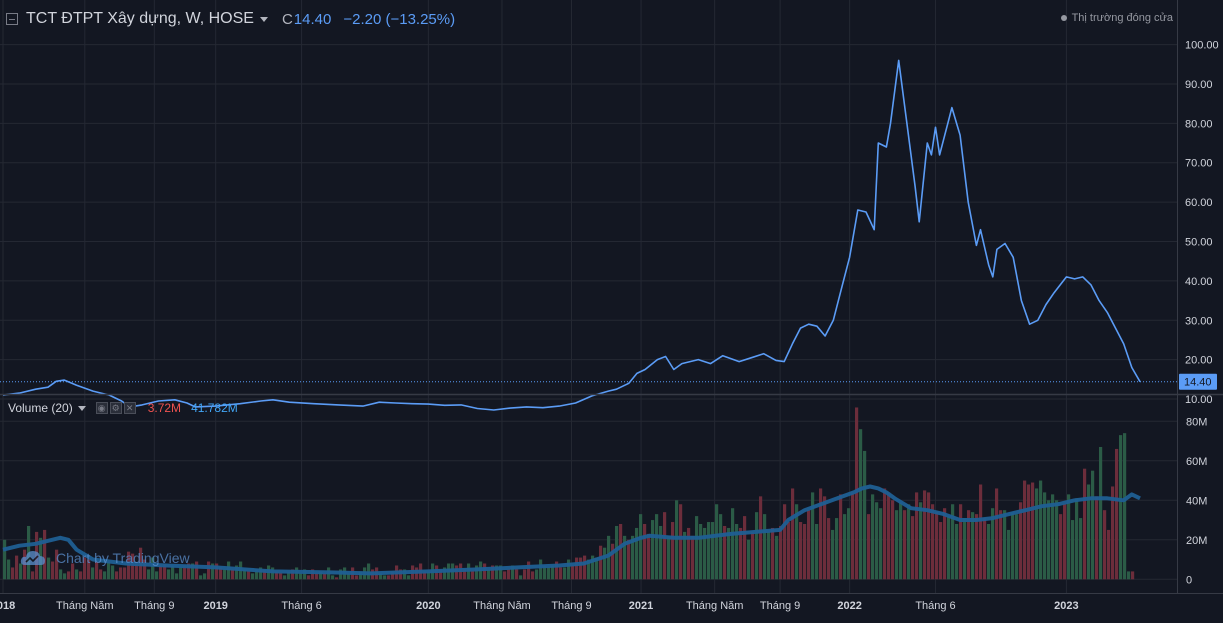  Describe the element at coordinates (1199, 164) in the screenshot. I see `price-tick-label: 70.00` at that location.